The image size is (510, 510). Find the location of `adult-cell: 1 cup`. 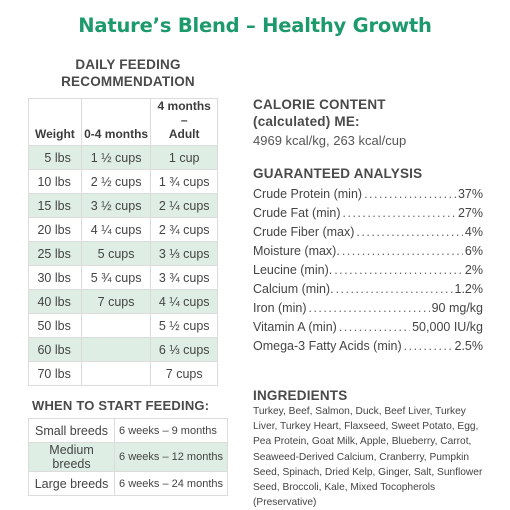

adult-cell: 1 cup is located at coordinates (184, 157).